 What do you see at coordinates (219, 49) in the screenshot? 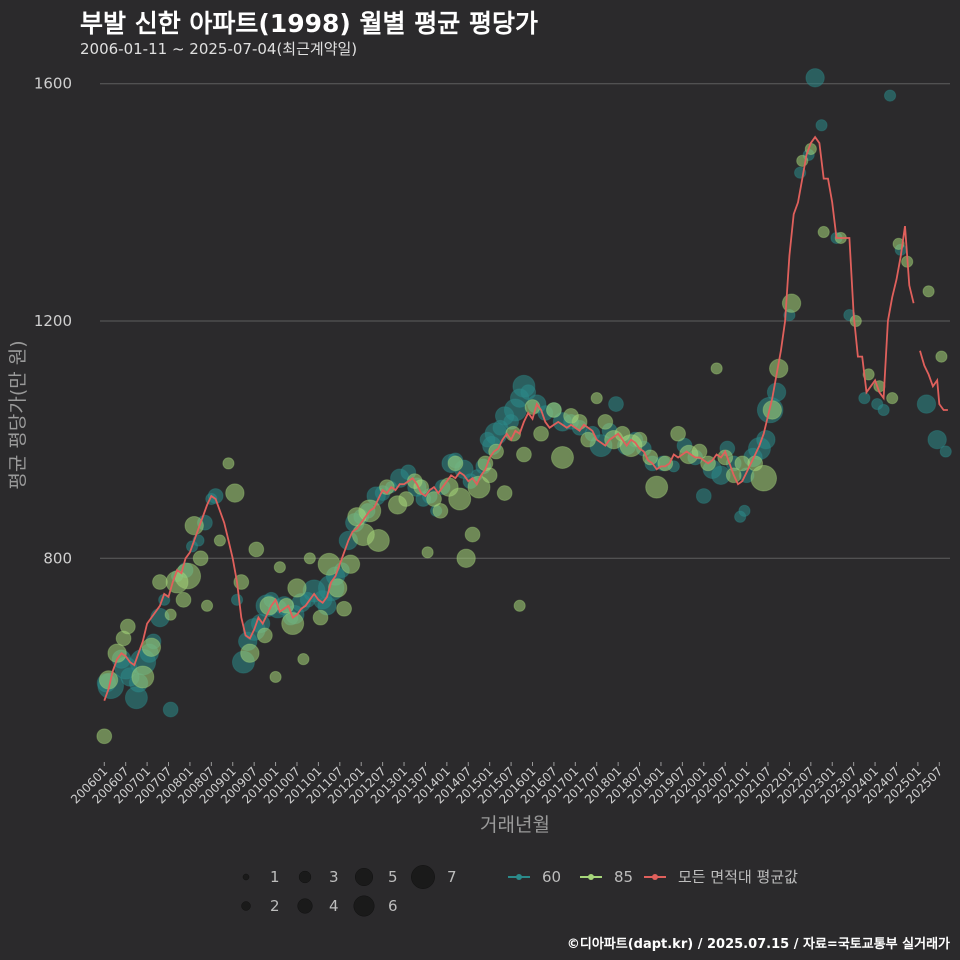
I see `chart-subtitle: 2006-01-11 ~ 2025-07-04(최근계약일)` at bounding box center [219, 49].